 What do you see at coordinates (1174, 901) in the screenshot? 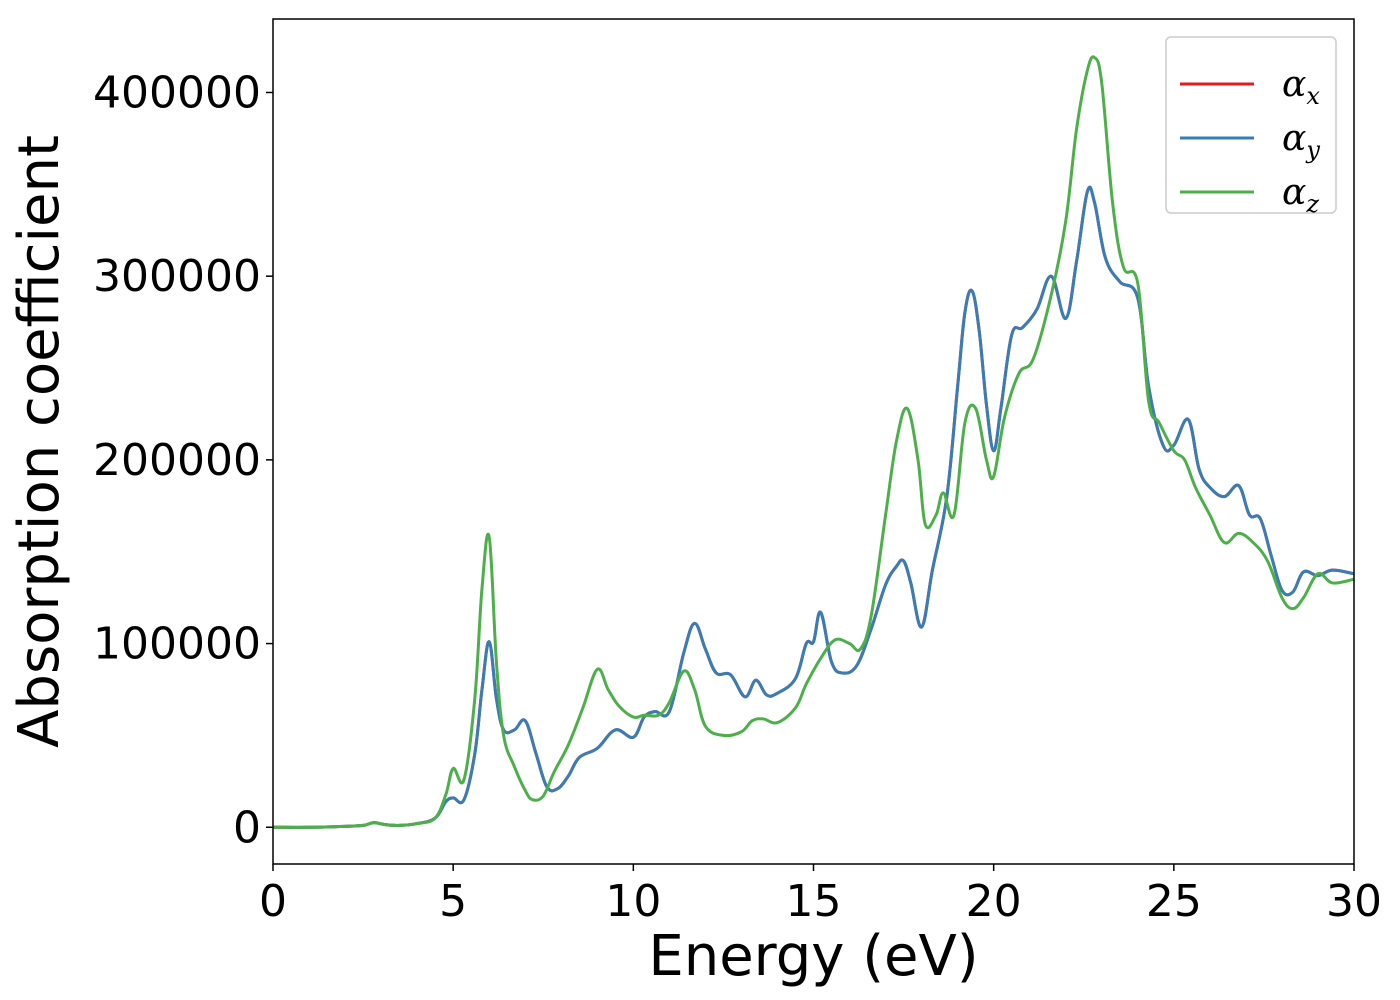
I see `x-tick-label: 25` at bounding box center [1174, 901].